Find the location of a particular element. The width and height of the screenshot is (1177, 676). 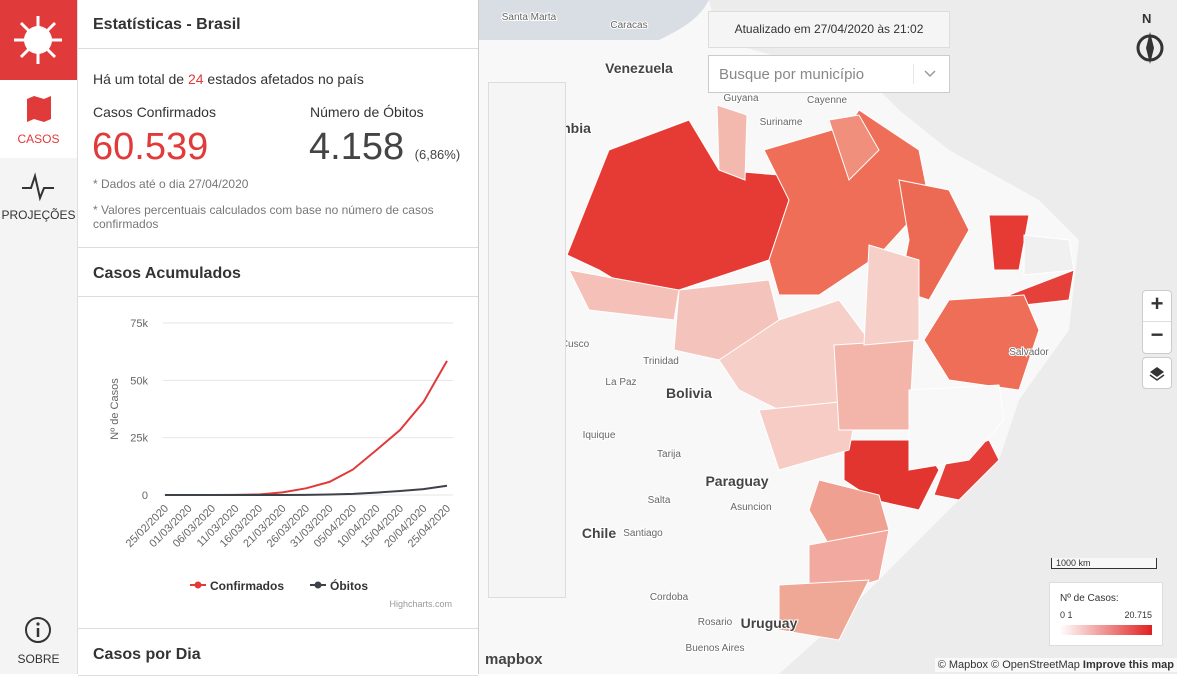

map-icon is located at coordinates (39, 109).